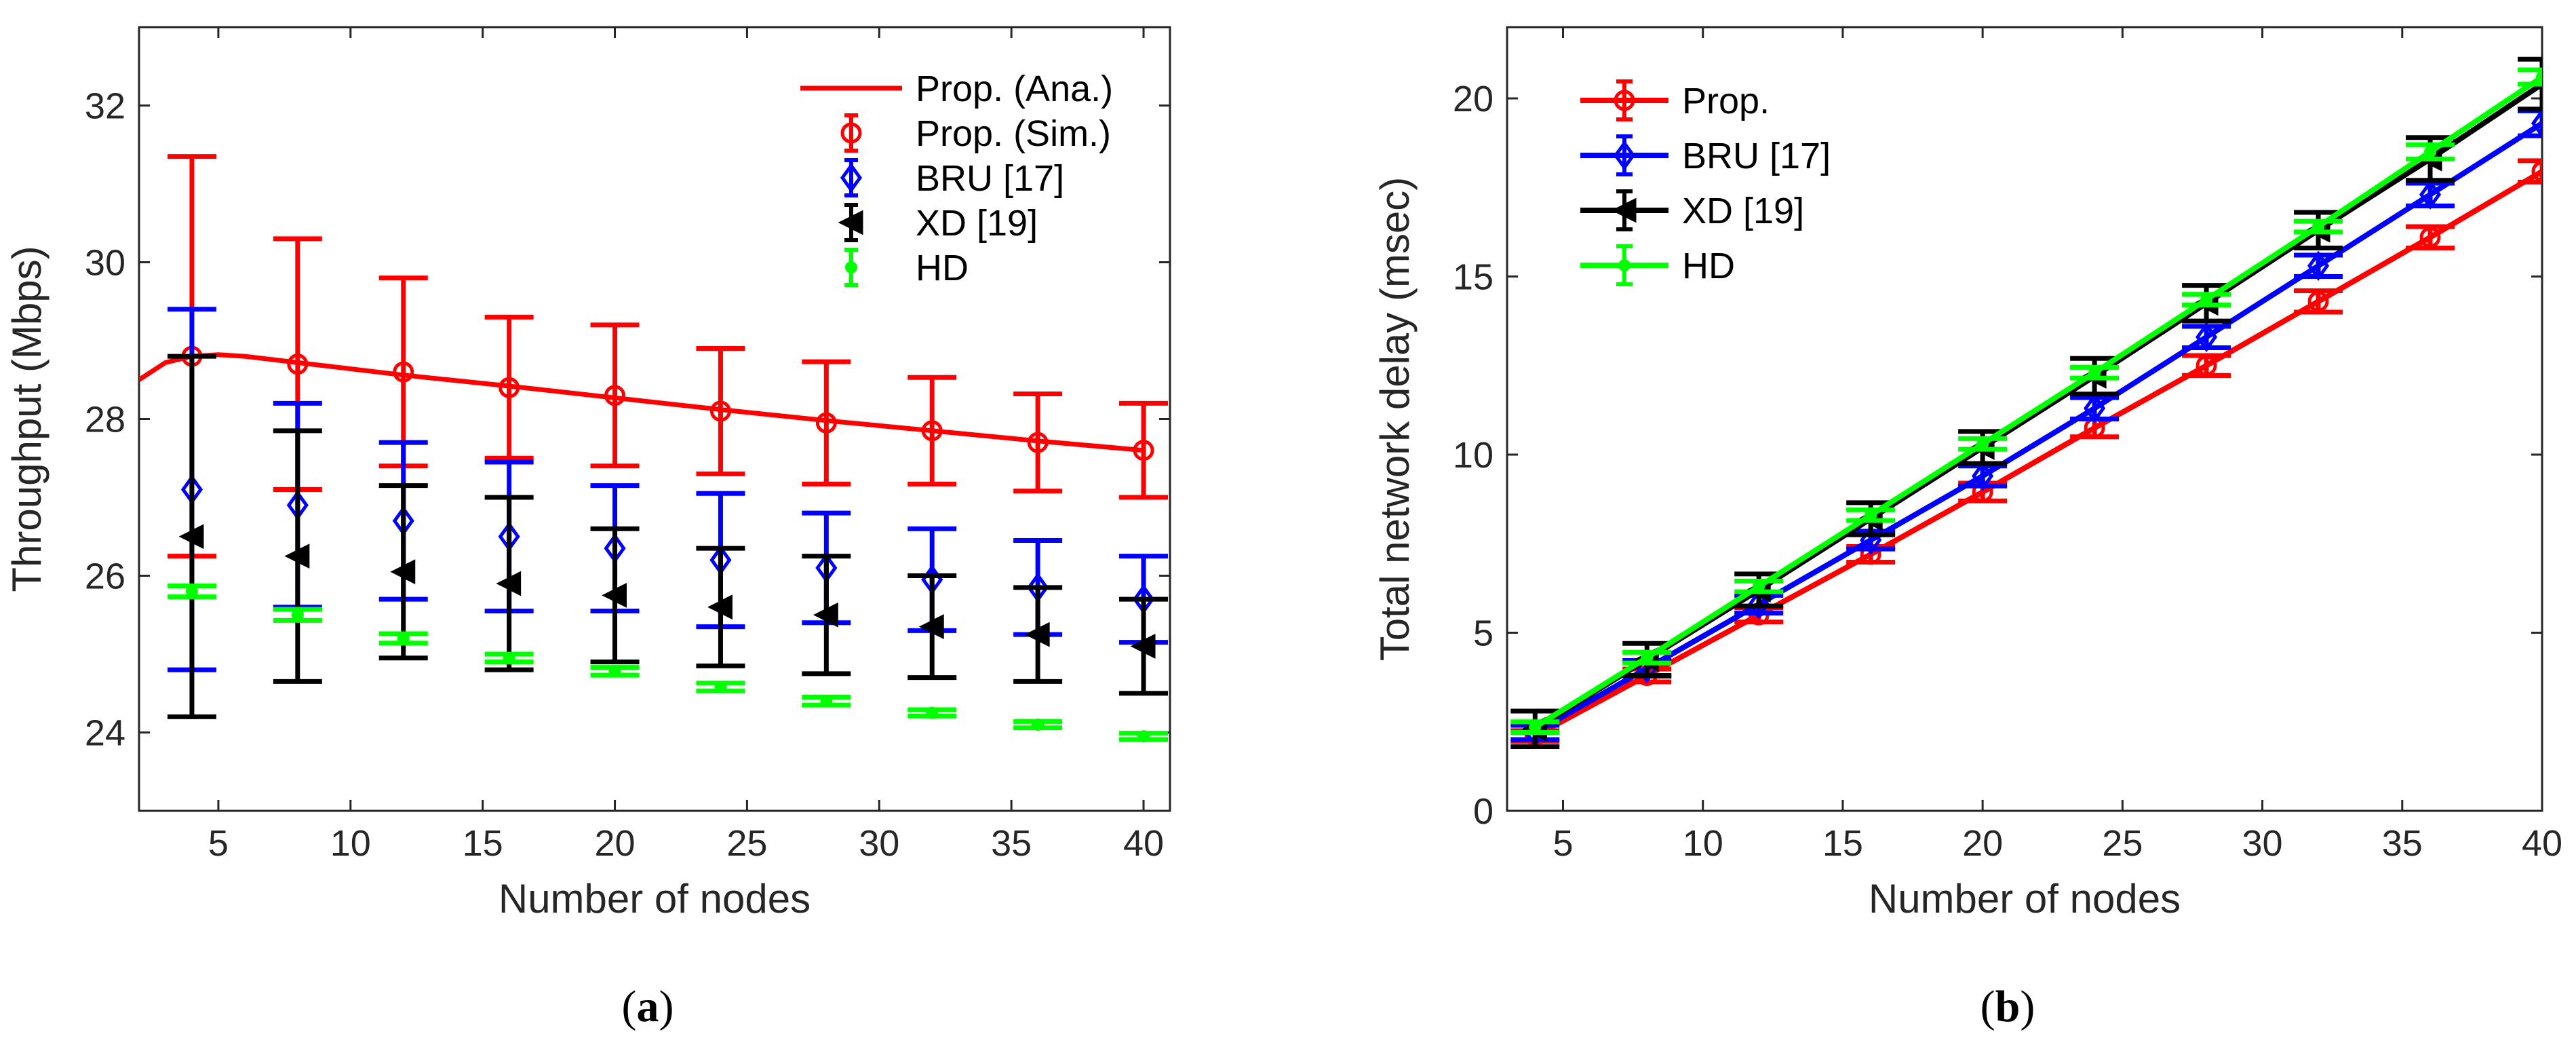 This screenshot has width=2576, height=1049. What do you see at coordinates (1473, 278) in the screenshot?
I see `y-tick-label: 15` at bounding box center [1473, 278].